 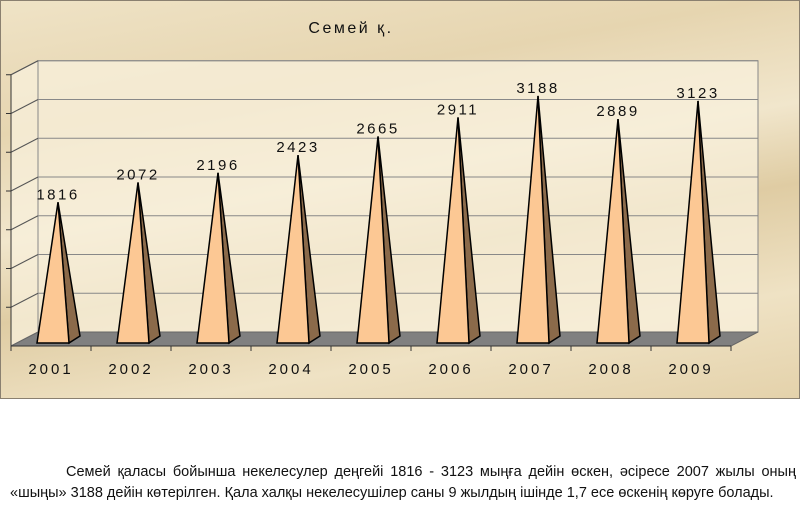 I want to click on x-tick-label: 2003, so click(x=210, y=369).